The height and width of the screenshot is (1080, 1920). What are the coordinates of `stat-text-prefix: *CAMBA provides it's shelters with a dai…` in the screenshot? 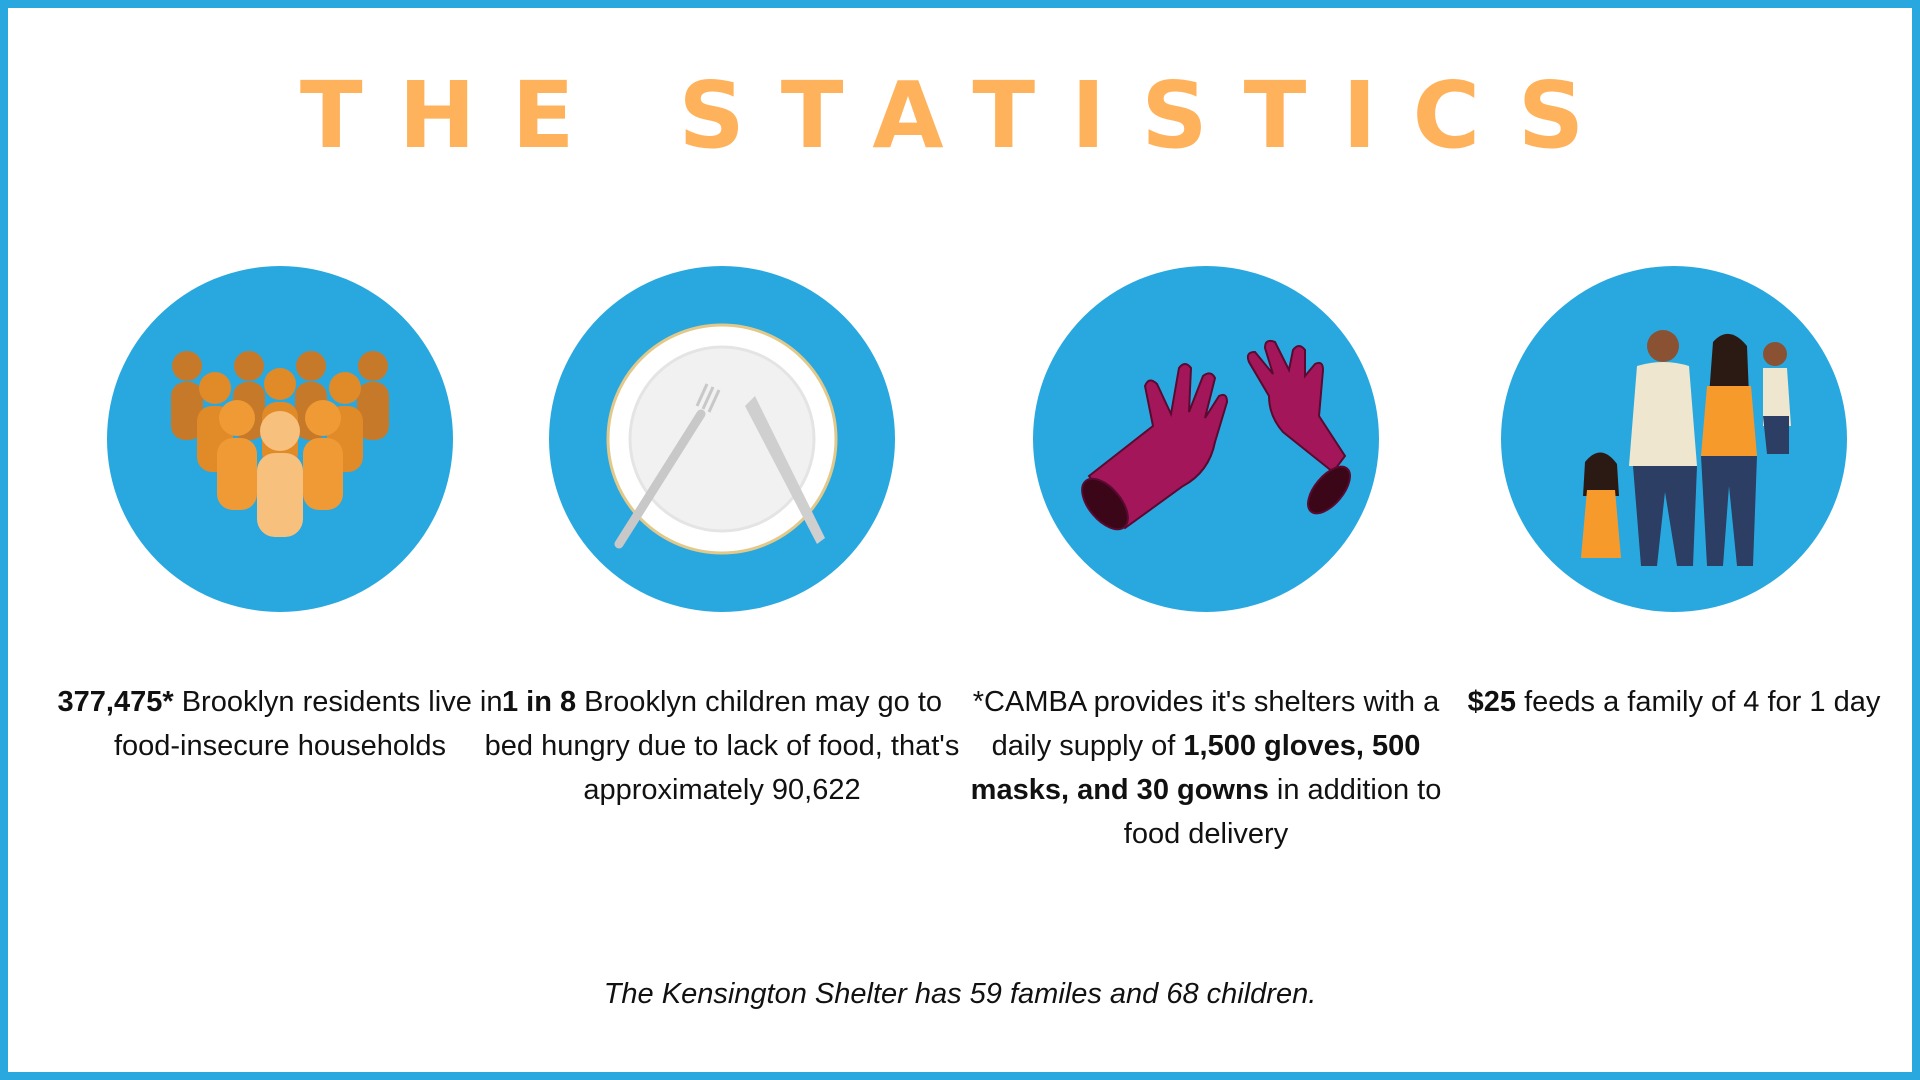 It's located at (1206, 724).